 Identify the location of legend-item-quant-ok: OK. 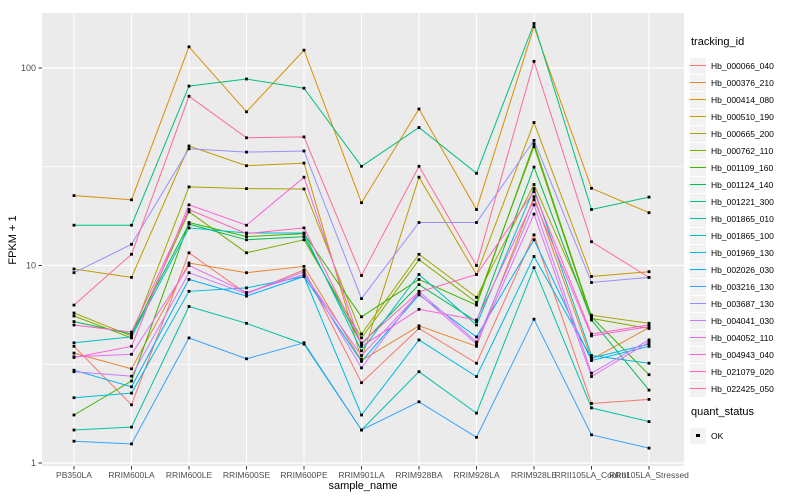
(745, 435).